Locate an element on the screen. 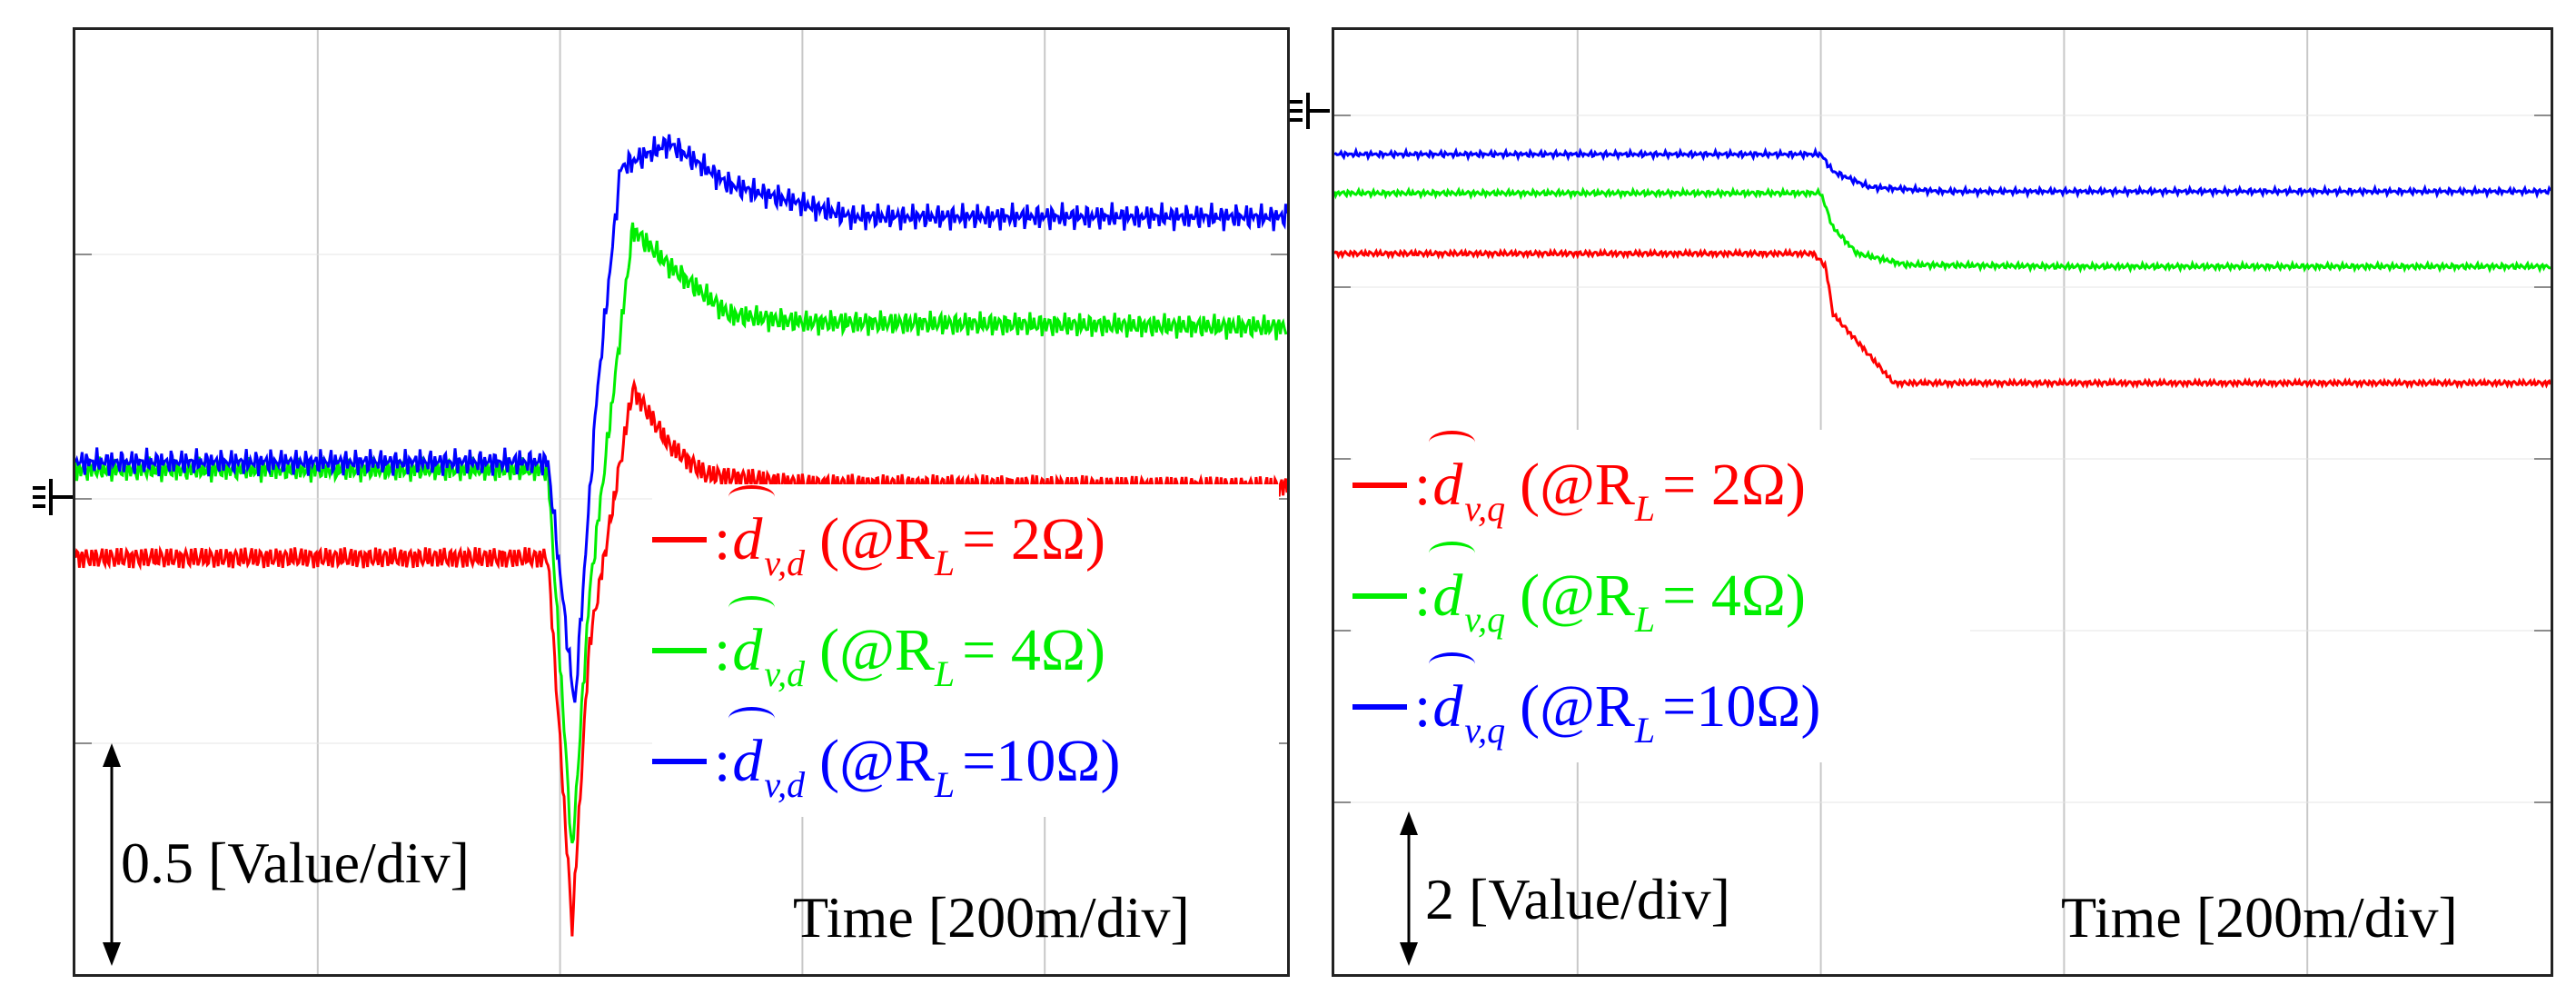 Image resolution: width=2576 pixels, height=1005 pixels. right-scale-arrow-head-up is located at coordinates (1409, 823).